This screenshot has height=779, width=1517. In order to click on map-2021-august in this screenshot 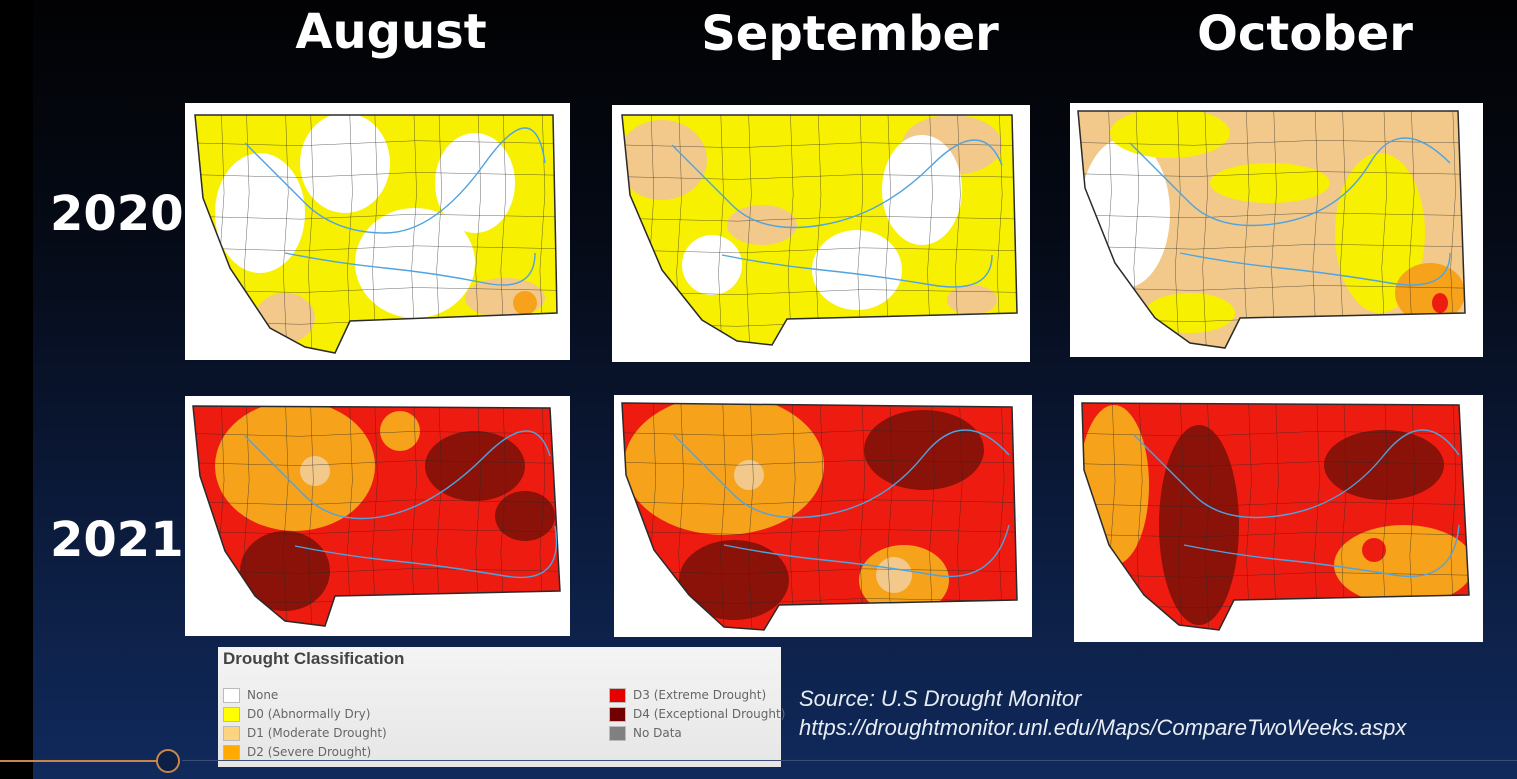, I will do `click(377, 516)`.